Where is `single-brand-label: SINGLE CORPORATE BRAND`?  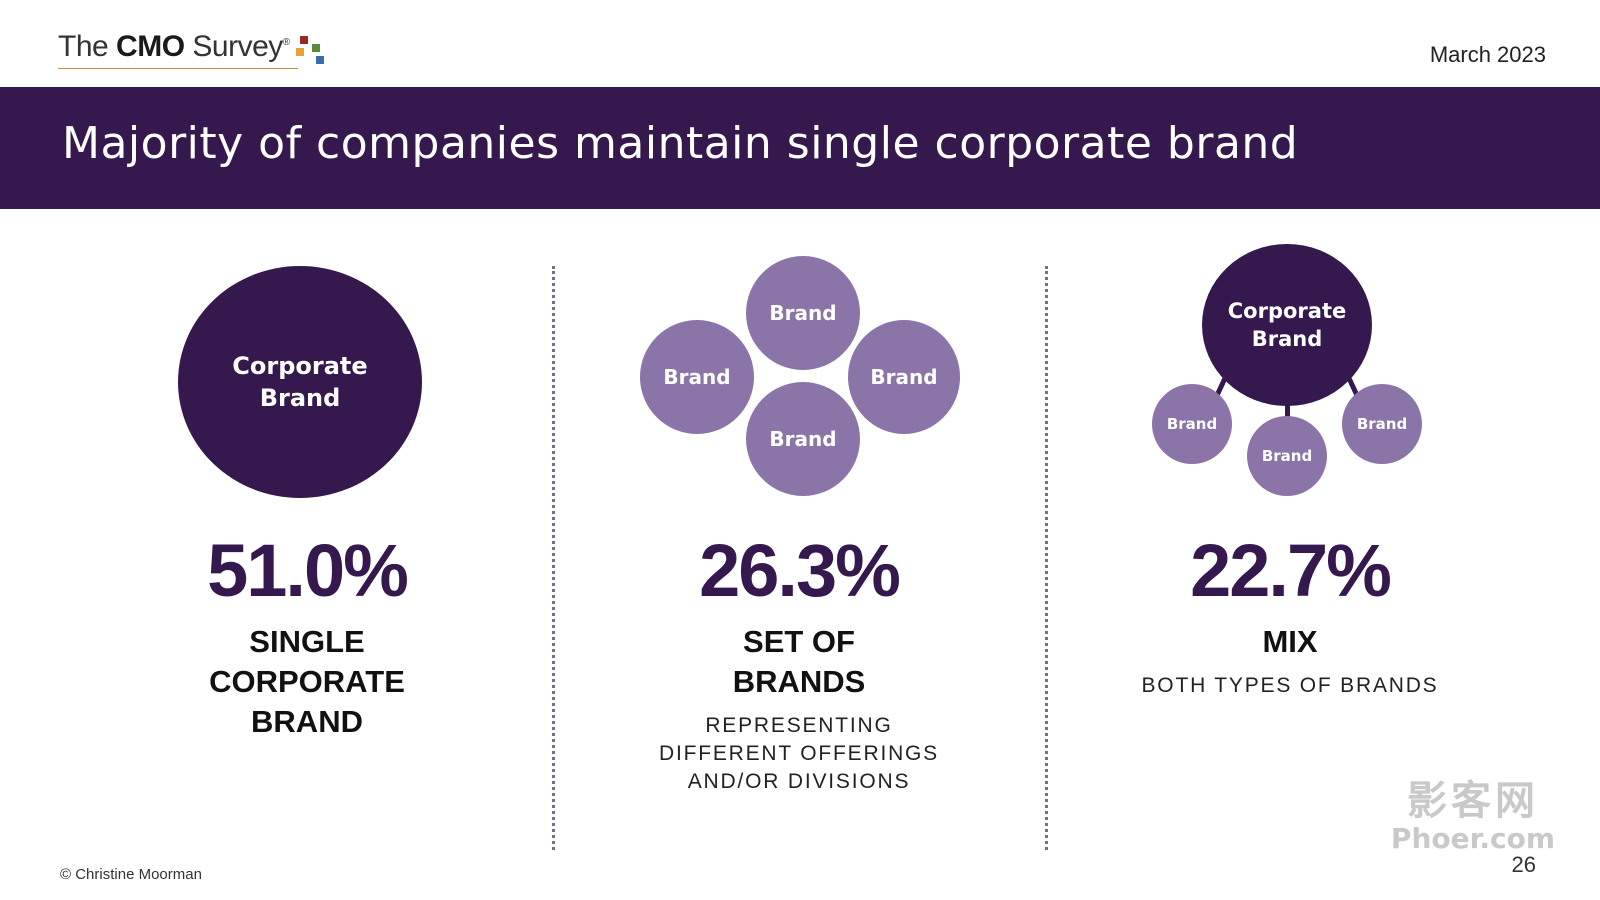
single-brand-label: SINGLE CORPORATE BRAND is located at coordinates (307, 682).